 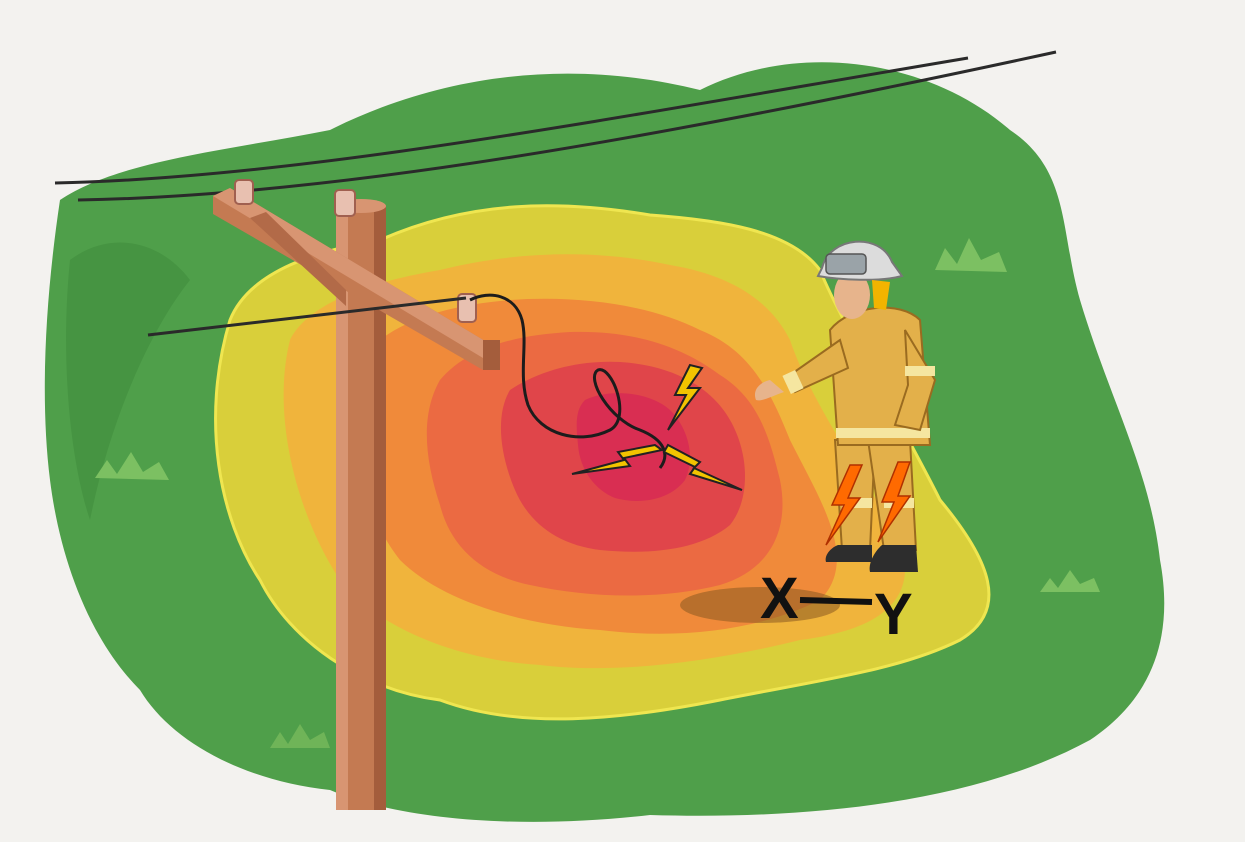 What do you see at coordinates (893, 614) in the screenshot?
I see `point-y-label: Y` at bounding box center [893, 614].